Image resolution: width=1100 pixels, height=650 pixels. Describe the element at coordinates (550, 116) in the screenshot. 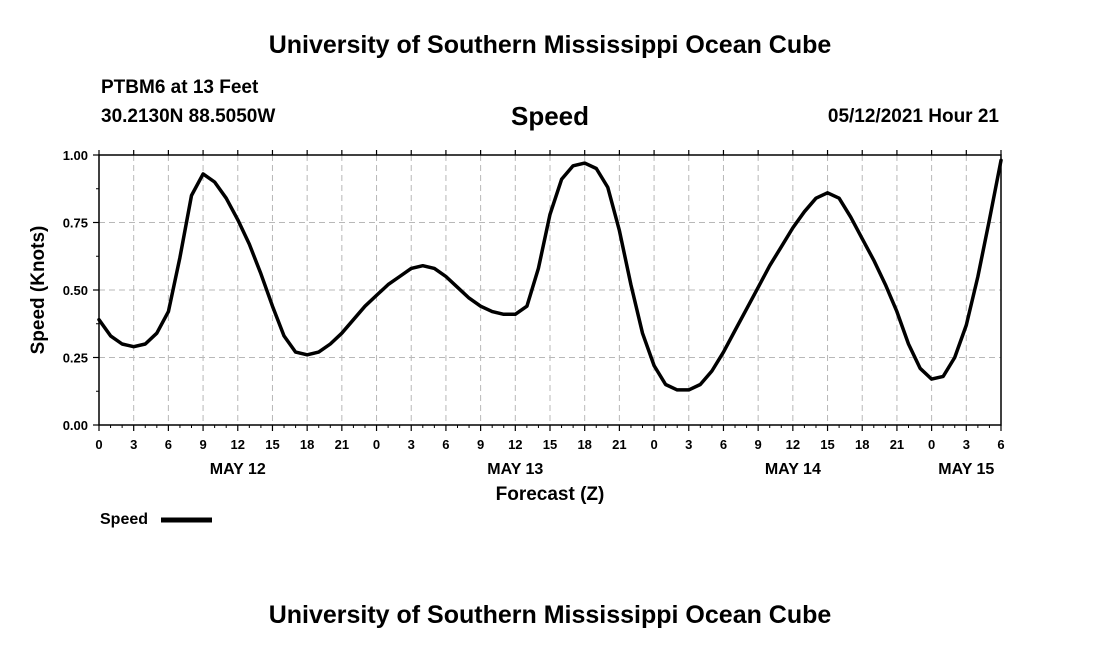

I see `chart-title: Speed` at that location.